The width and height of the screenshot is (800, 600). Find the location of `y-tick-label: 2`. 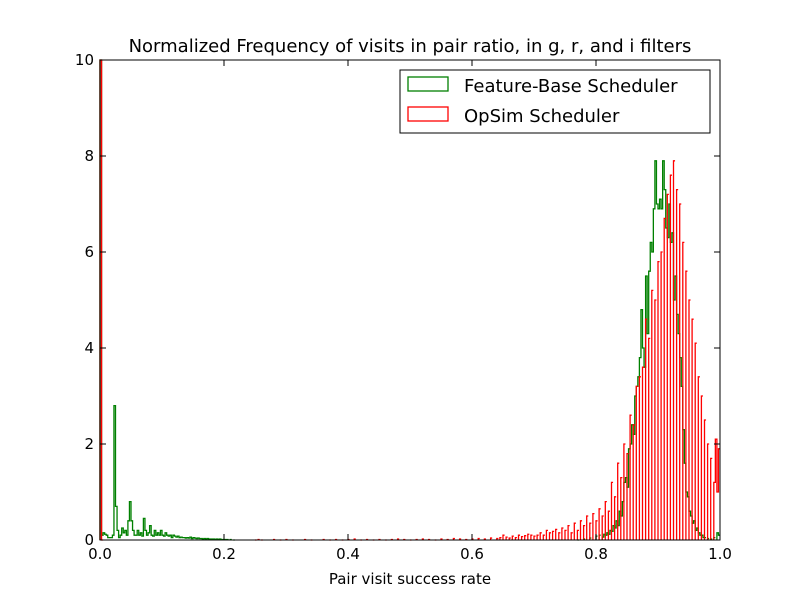

y-tick-label: 2 is located at coordinates (89, 444).